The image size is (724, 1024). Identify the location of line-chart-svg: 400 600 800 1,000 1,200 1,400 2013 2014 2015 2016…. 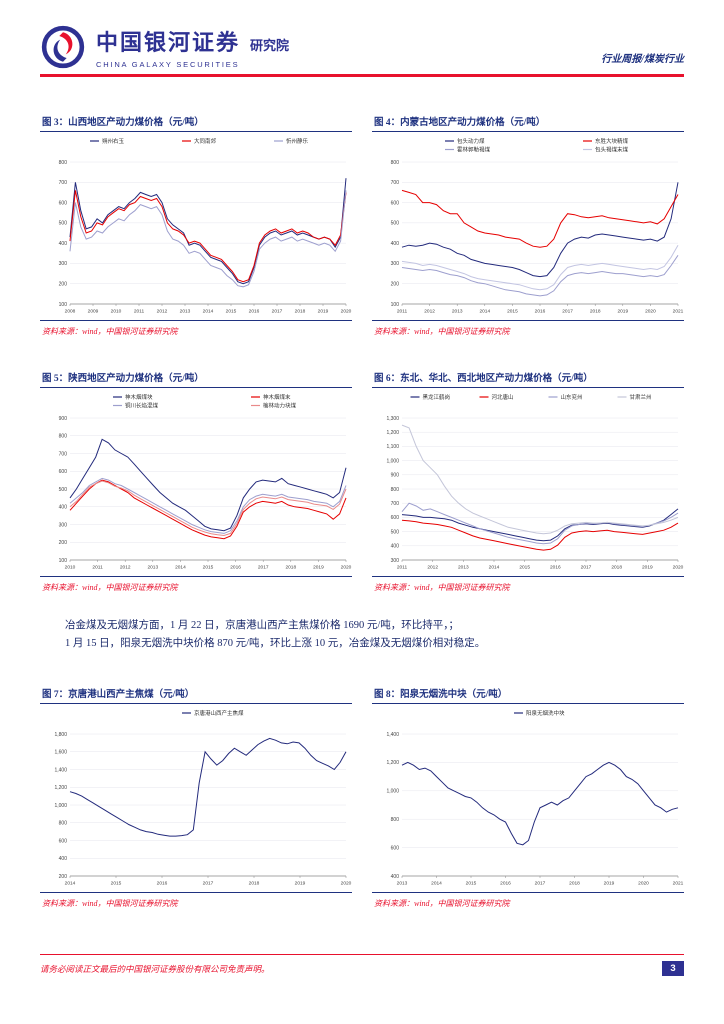
(535, 798).